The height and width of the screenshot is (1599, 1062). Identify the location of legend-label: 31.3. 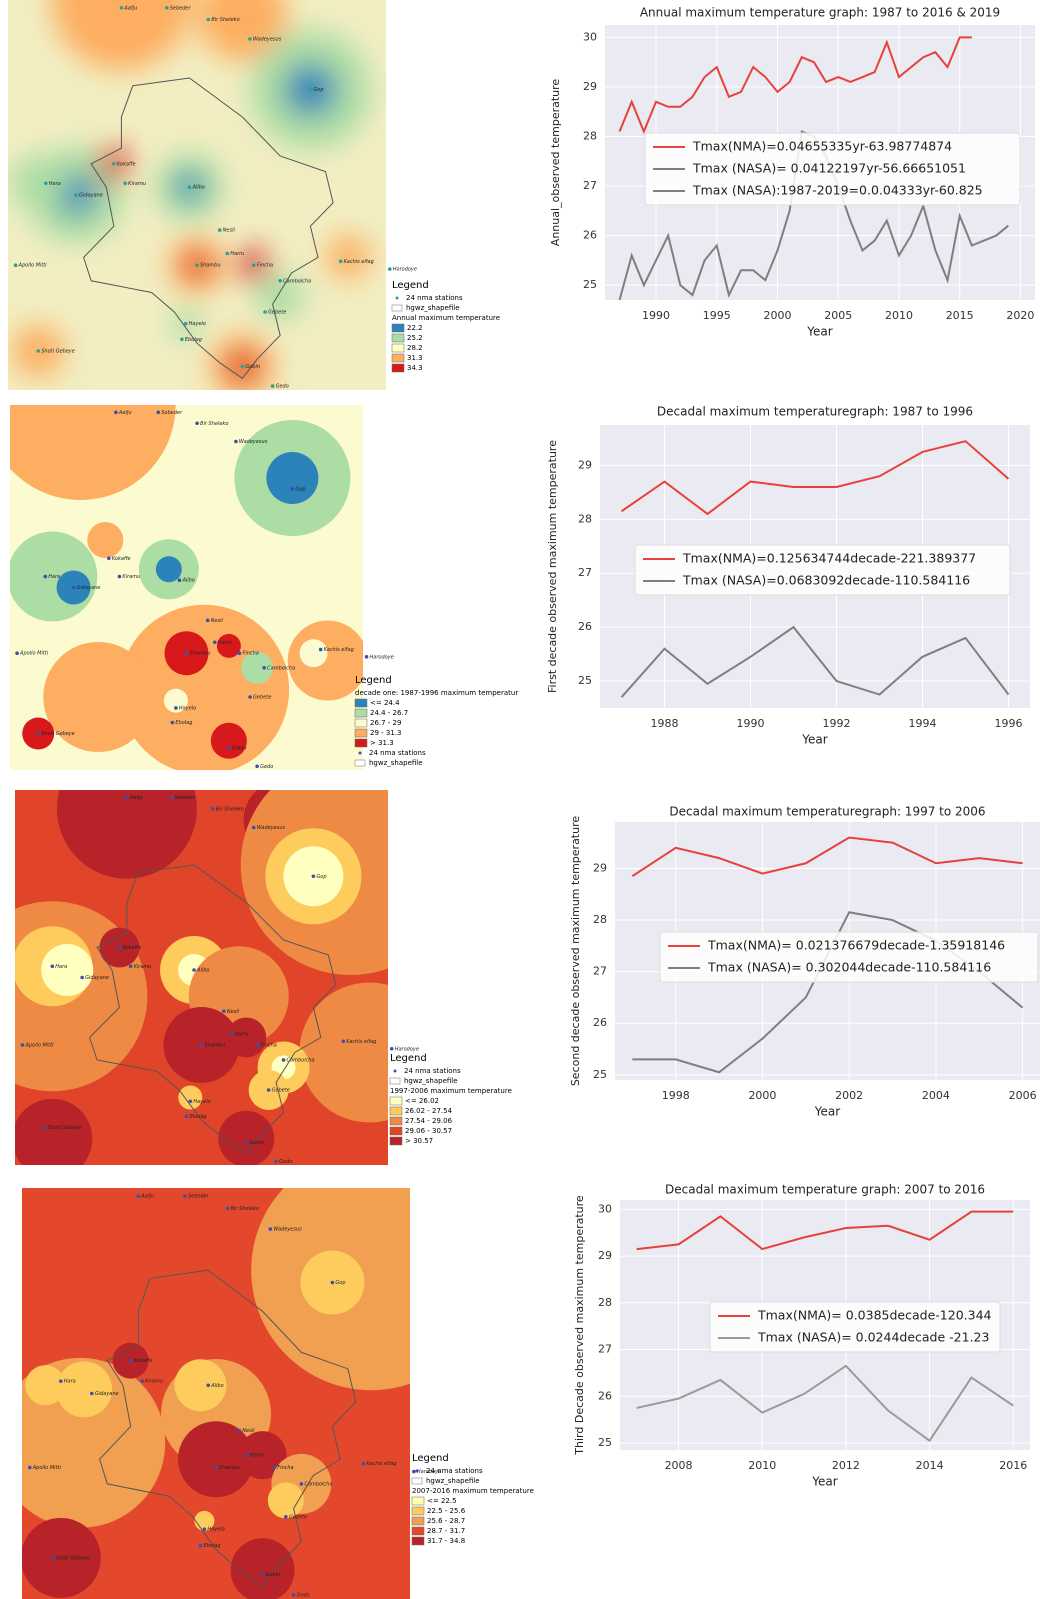
(415, 358).